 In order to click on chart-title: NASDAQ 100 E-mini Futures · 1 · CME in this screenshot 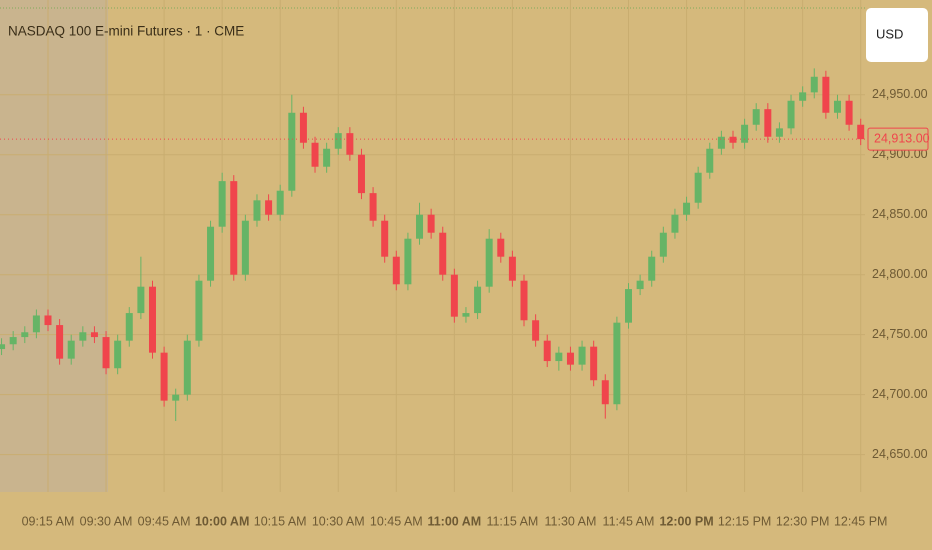, I will do `click(126, 31)`.